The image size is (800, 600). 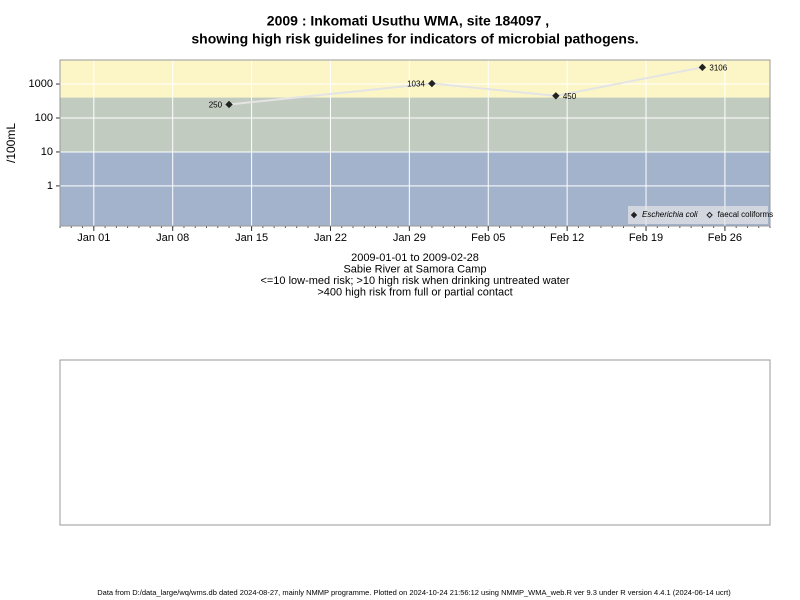 I want to click on y-tick-label: 1, so click(x=50, y=186).